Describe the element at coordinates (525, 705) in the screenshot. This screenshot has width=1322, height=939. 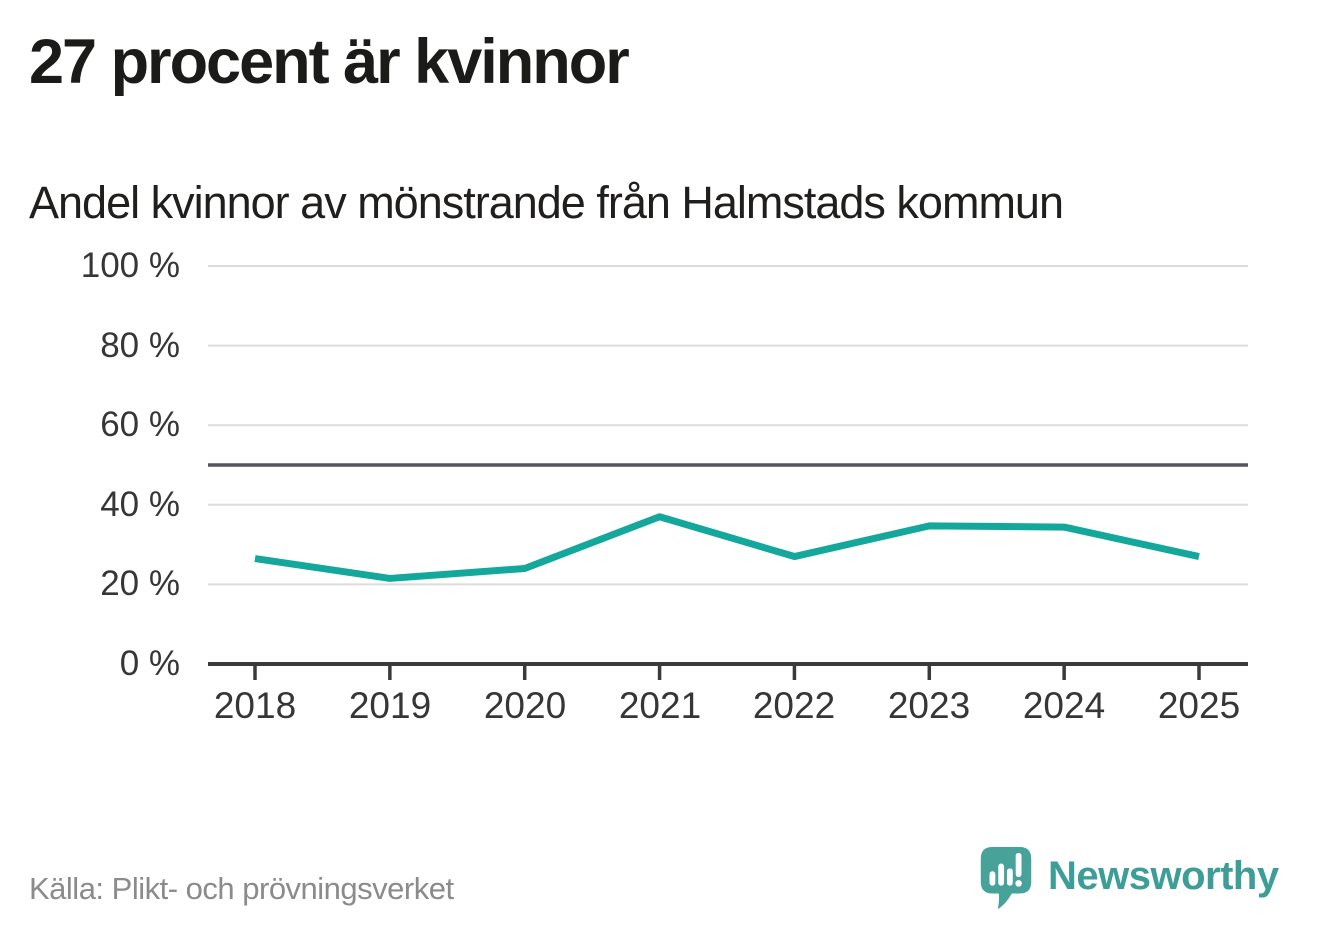
I see `x-tick-label: 2020` at that location.